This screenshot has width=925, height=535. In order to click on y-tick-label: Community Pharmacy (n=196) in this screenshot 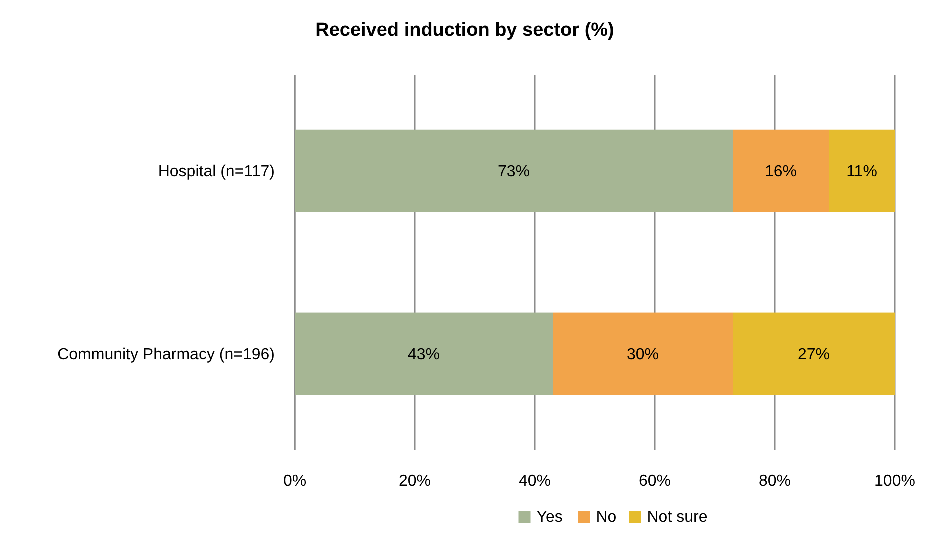, I will do `click(166, 355)`.